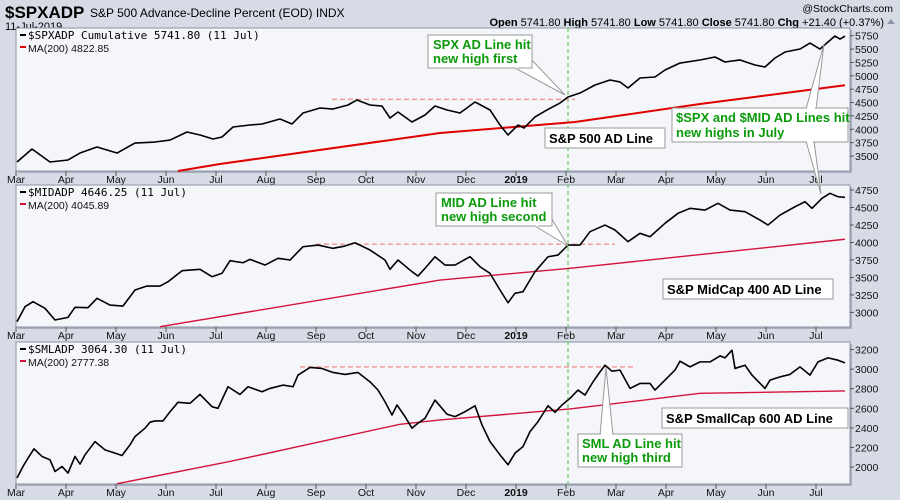 Image resolution: width=900 pixels, height=500 pixels. I want to click on annotation-sml-third: SML AD Line hit new high third, so click(630, 417).